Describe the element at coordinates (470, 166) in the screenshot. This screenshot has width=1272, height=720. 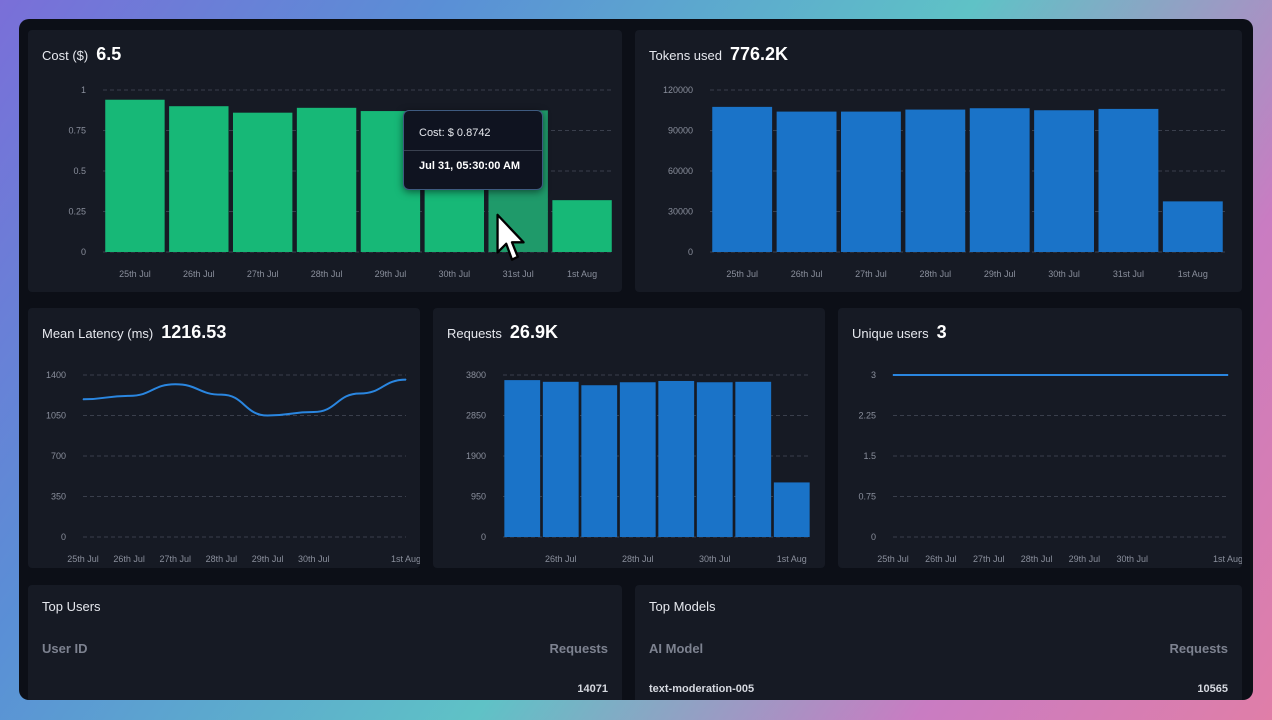
I see `tooltip-date-label: Jul 31, 05:30:00 AM` at that location.